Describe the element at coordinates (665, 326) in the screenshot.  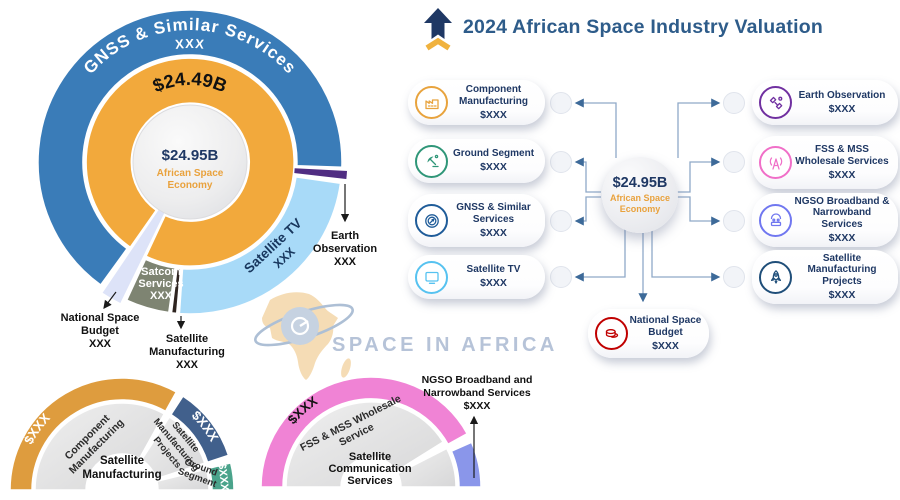
I see `card-label: National Space Budget` at that location.